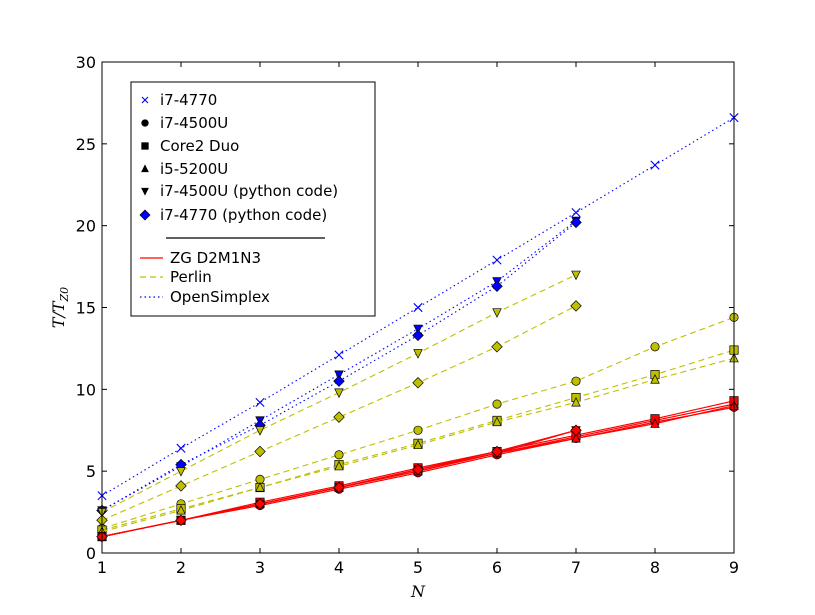 The width and height of the screenshot is (815, 615). I want to click on legend-box, so click(253, 199).